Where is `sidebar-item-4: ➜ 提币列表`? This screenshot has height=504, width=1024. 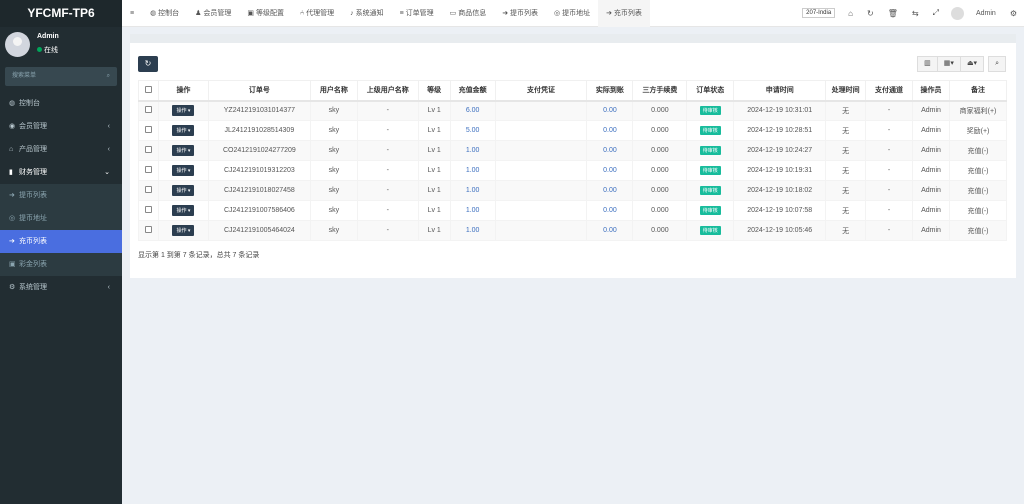
sidebar-item-4: ➜ 提币列表 is located at coordinates (61, 195).